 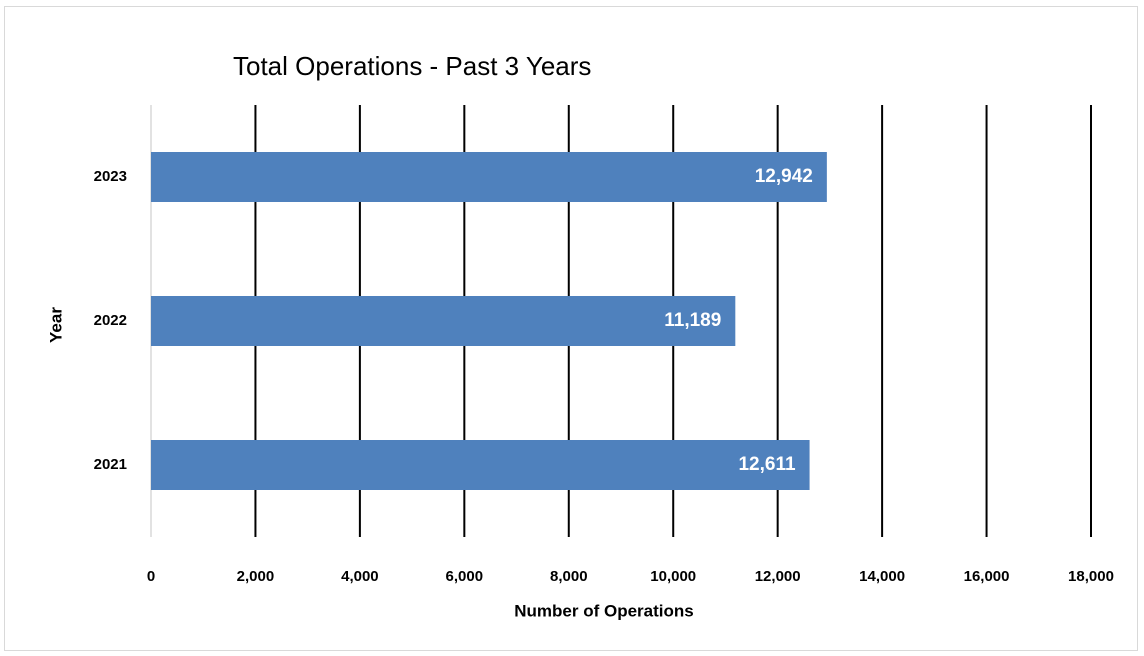 I want to click on chart-title: Total Operations - Past 3 Years, so click(x=412, y=66).